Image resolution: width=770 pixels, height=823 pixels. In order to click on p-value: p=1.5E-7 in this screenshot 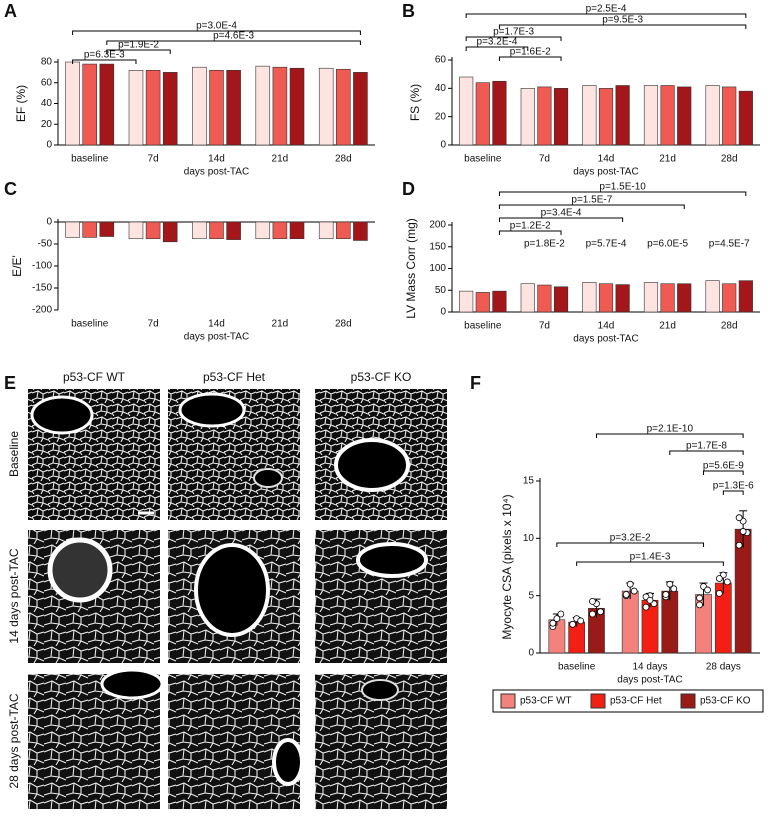, I will do `click(591, 200)`.